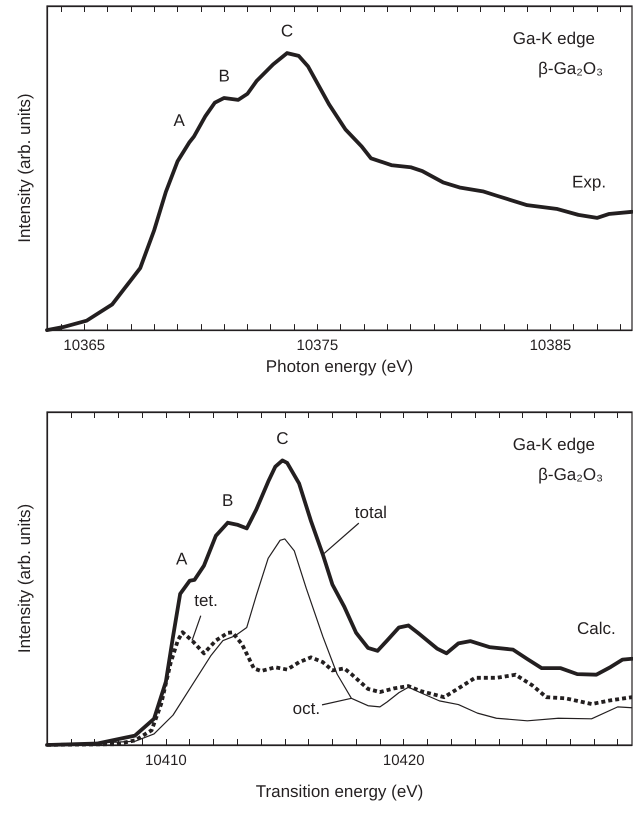 Image resolution: width=633 pixels, height=814 pixels. Describe the element at coordinates (166, 760) in the screenshot. I see `x-tick-label: 10410` at that location.